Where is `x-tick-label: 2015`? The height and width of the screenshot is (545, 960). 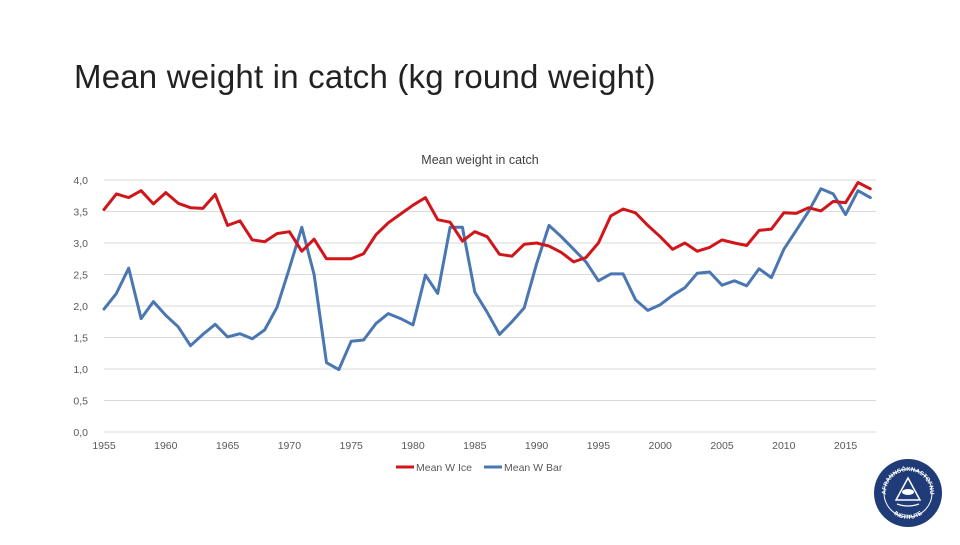
x-tick-label: 2015 is located at coordinates (846, 446).